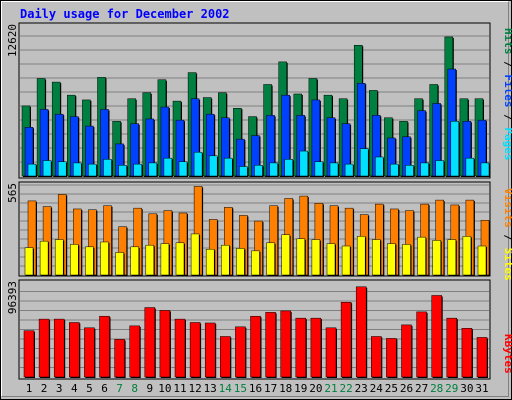 The image size is (512, 400). Describe the element at coordinates (330, 388) in the screenshot. I see `day-label: 21` at that location.